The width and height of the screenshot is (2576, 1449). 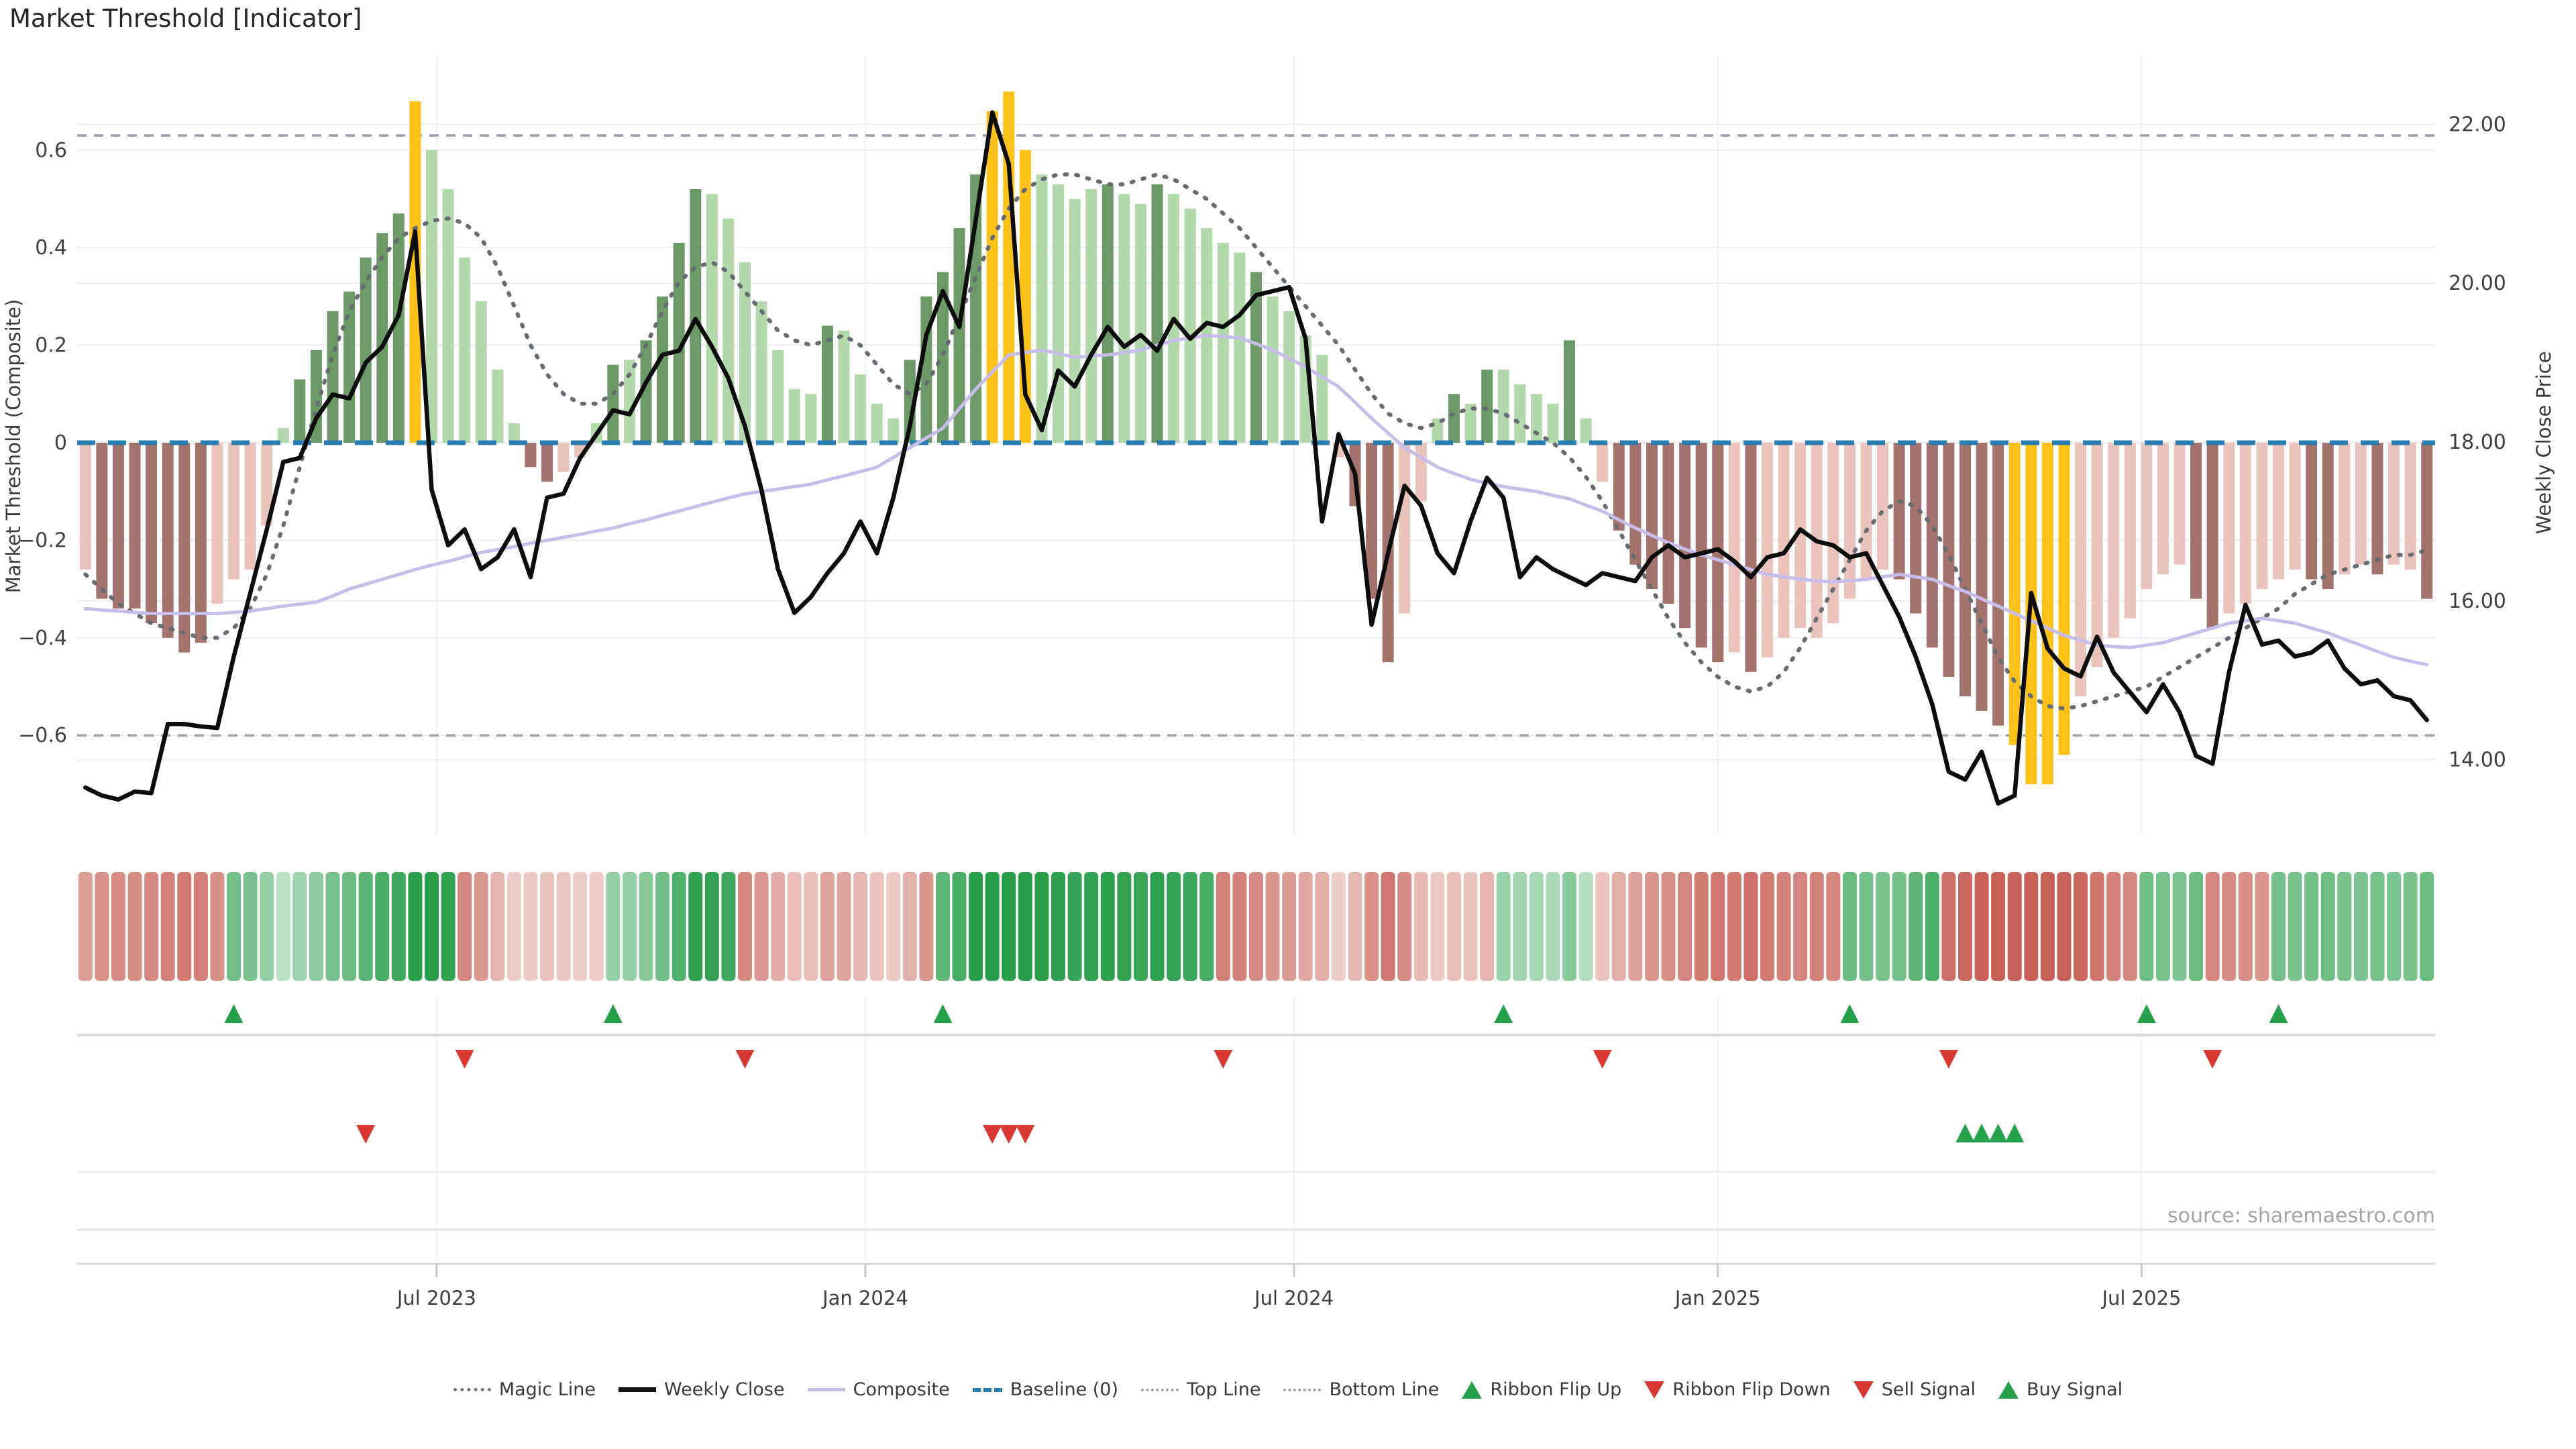 I want to click on legend-item-ribbon-flip-up: Ribbon Flip Up, so click(x=1541, y=1389).